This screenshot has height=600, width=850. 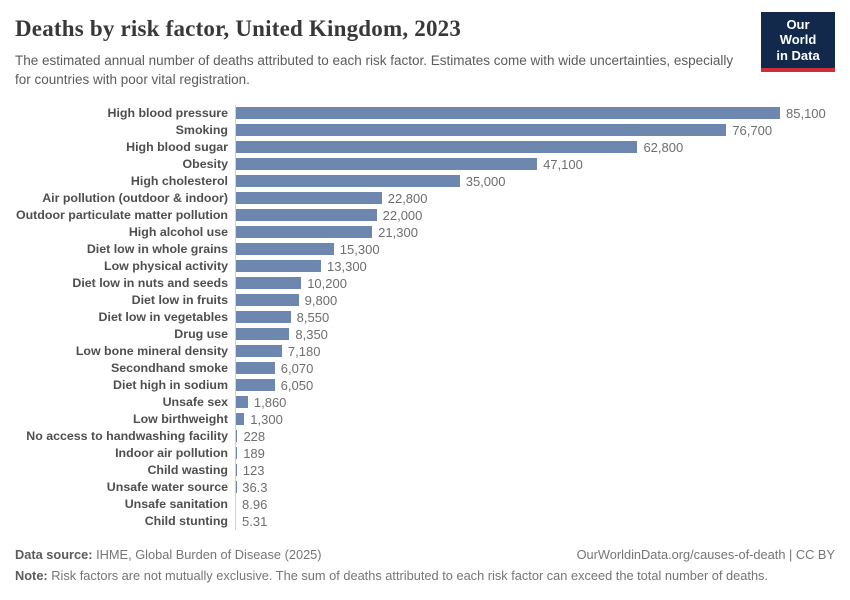 I want to click on bar-row: Low bone mineral density 7,180, so click(x=425, y=351).